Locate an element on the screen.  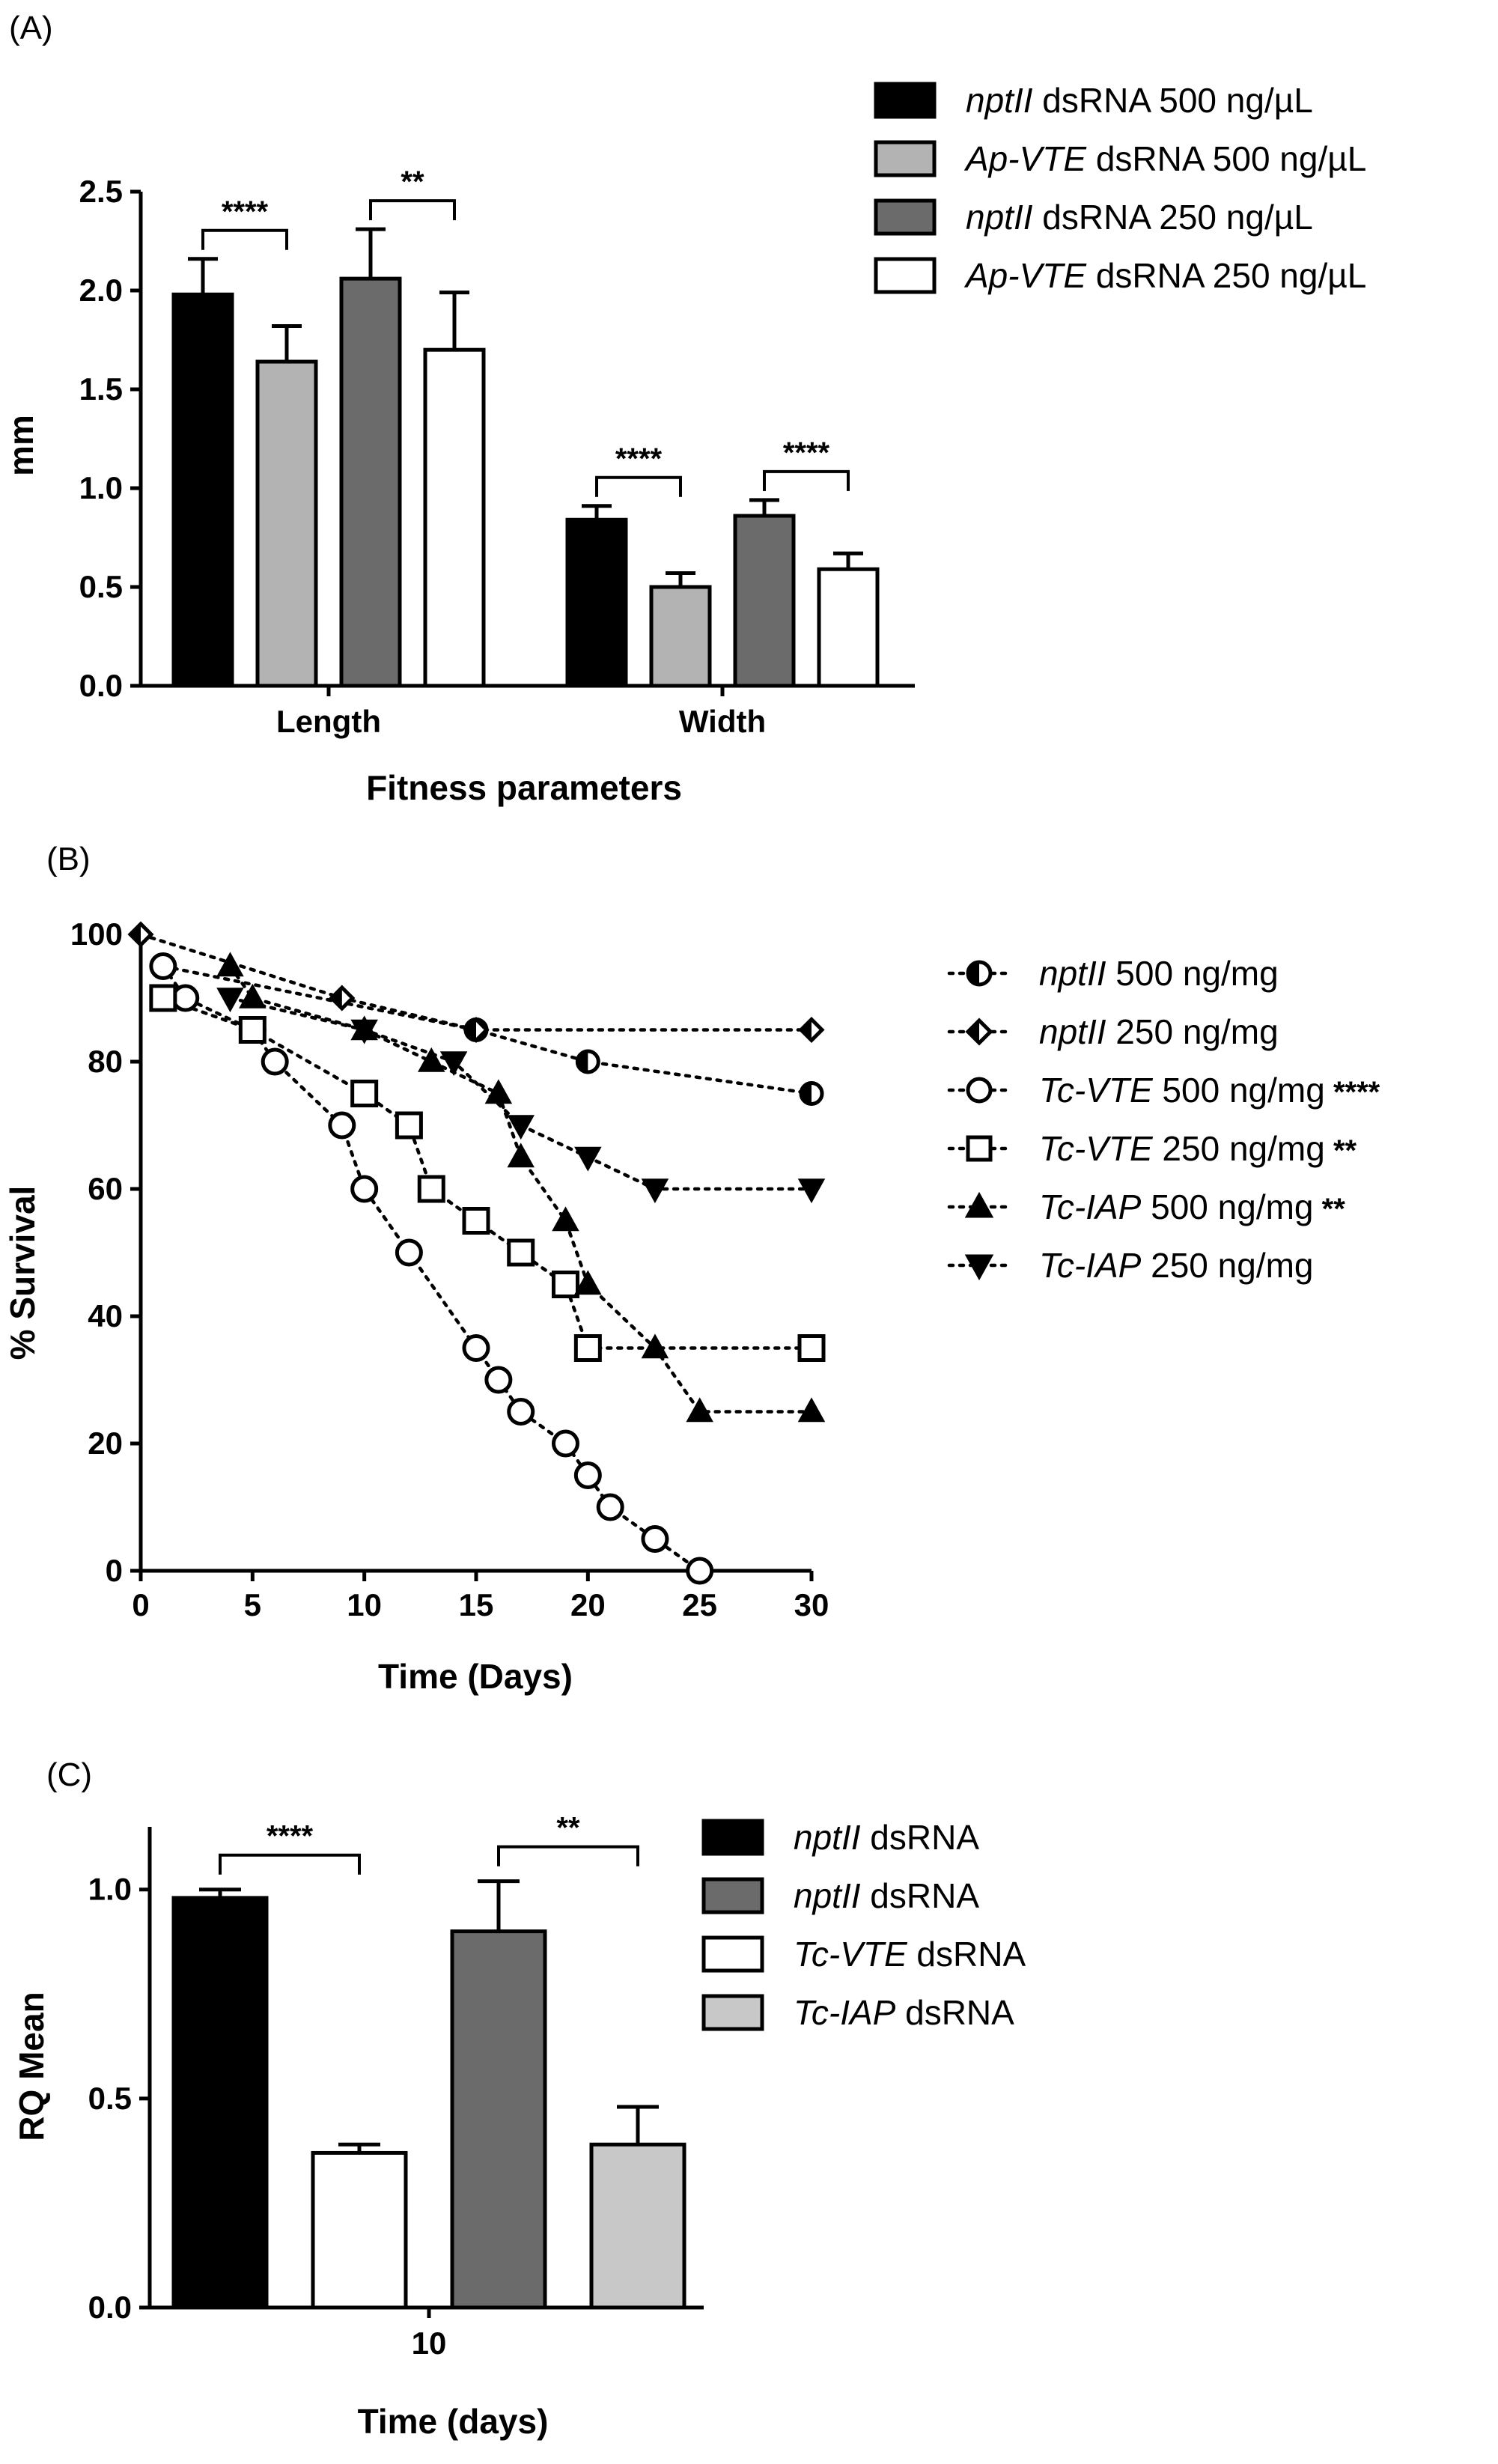
panel-c-ytick-label: 0.0 is located at coordinates (110, 2307).